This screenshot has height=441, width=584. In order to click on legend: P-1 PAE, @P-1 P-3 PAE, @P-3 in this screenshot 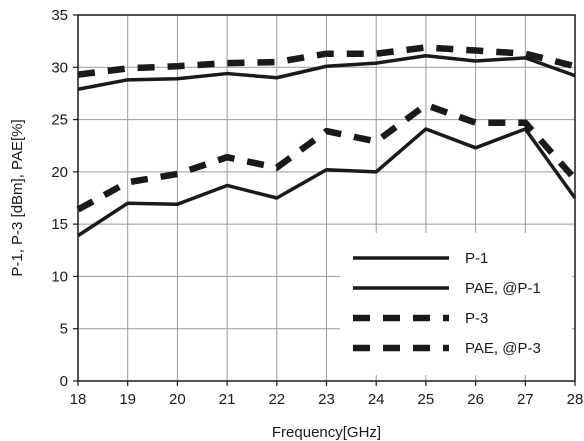, I will do `click(447, 303)`.